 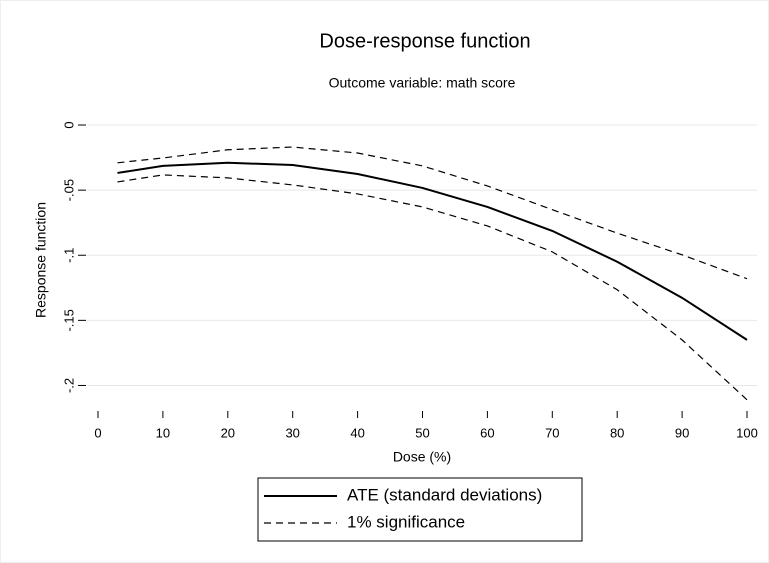 What do you see at coordinates (444, 494) in the screenshot?
I see `legend-label: ATE (standard deviations)` at bounding box center [444, 494].